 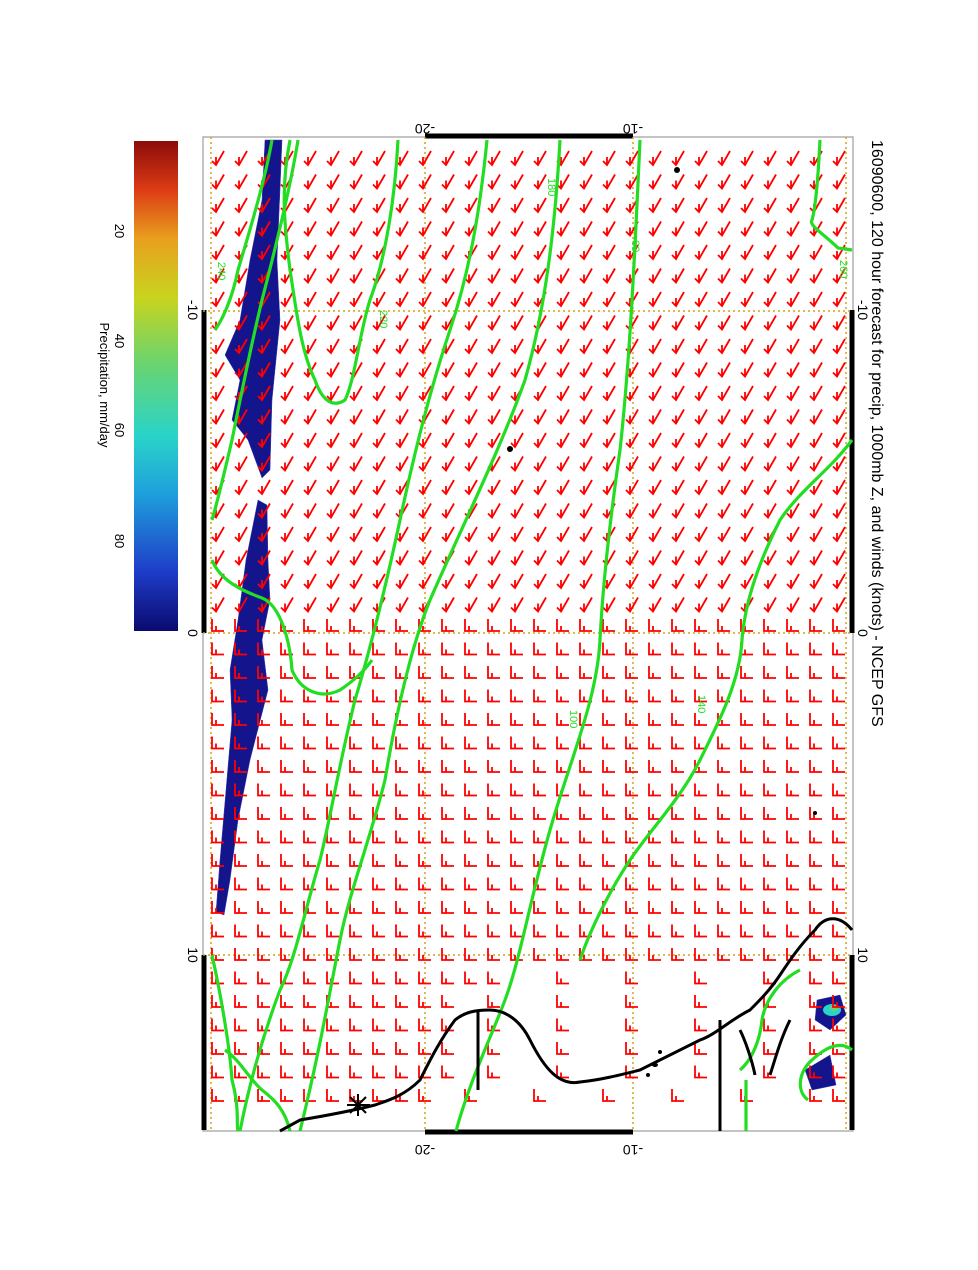 I want to click on bottom-lat-tick-neg10: -10, so click(x=633, y=1150).